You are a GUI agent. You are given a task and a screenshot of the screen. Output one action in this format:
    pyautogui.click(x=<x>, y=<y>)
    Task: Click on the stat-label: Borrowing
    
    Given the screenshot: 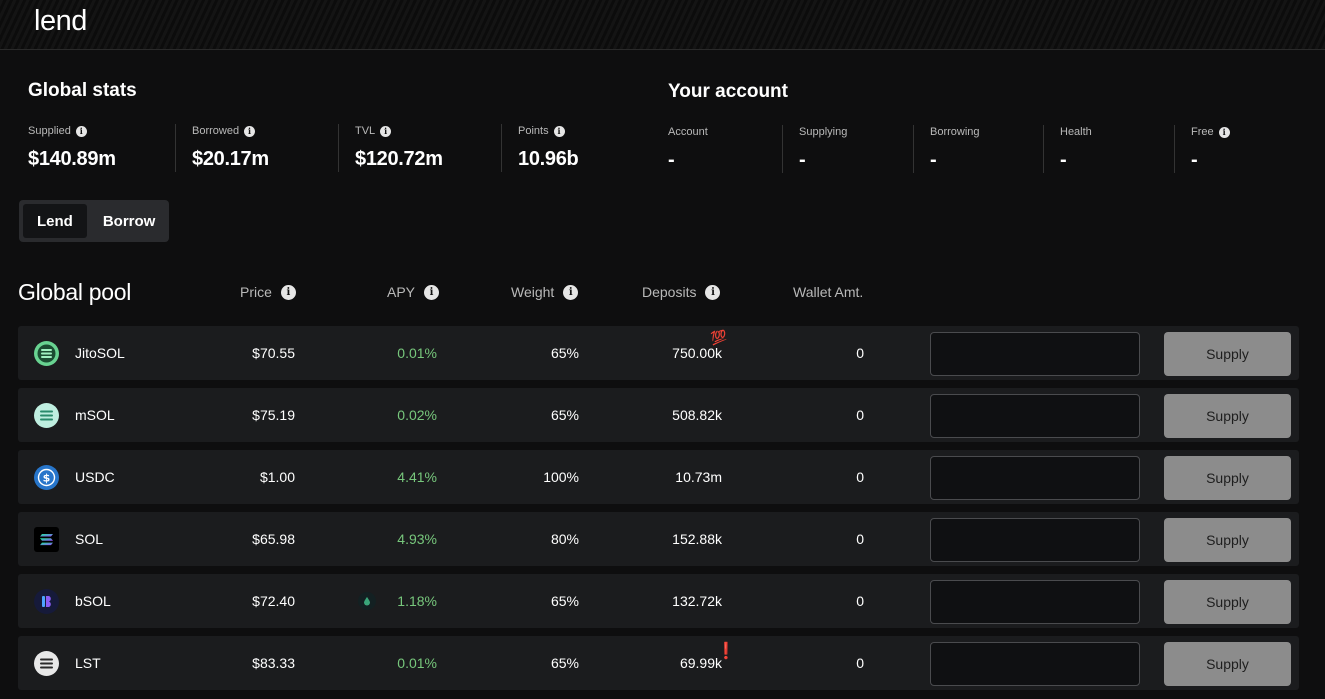 What is the action you would take?
    pyautogui.click(x=955, y=132)
    